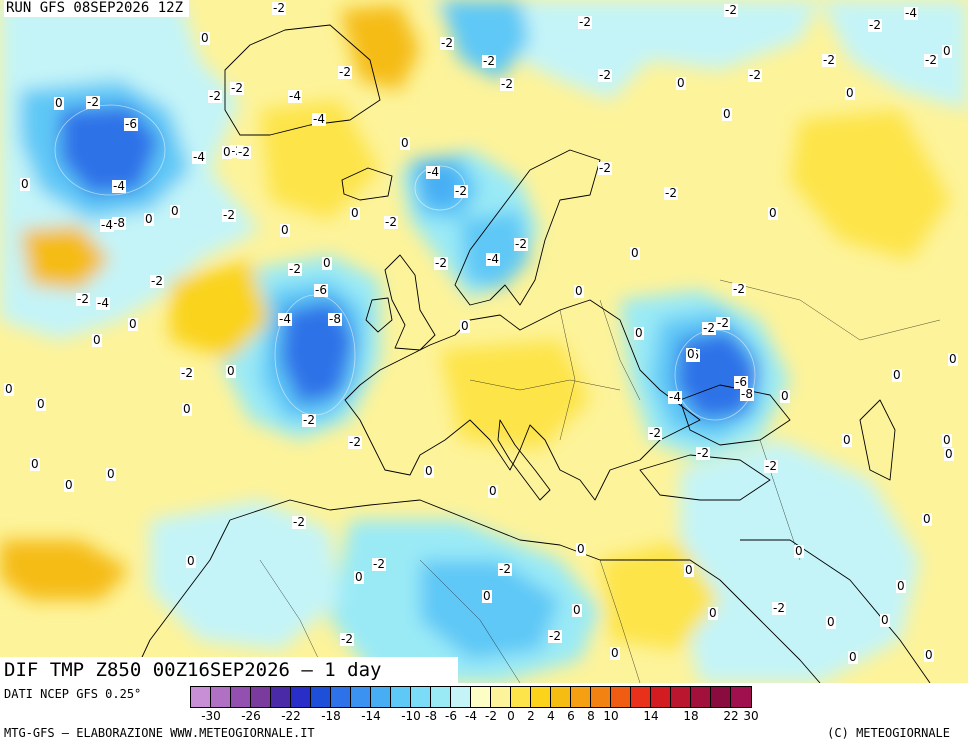  What do you see at coordinates (495, 250) in the screenshot?
I see `cold-zone-mid-norway` at bounding box center [495, 250].